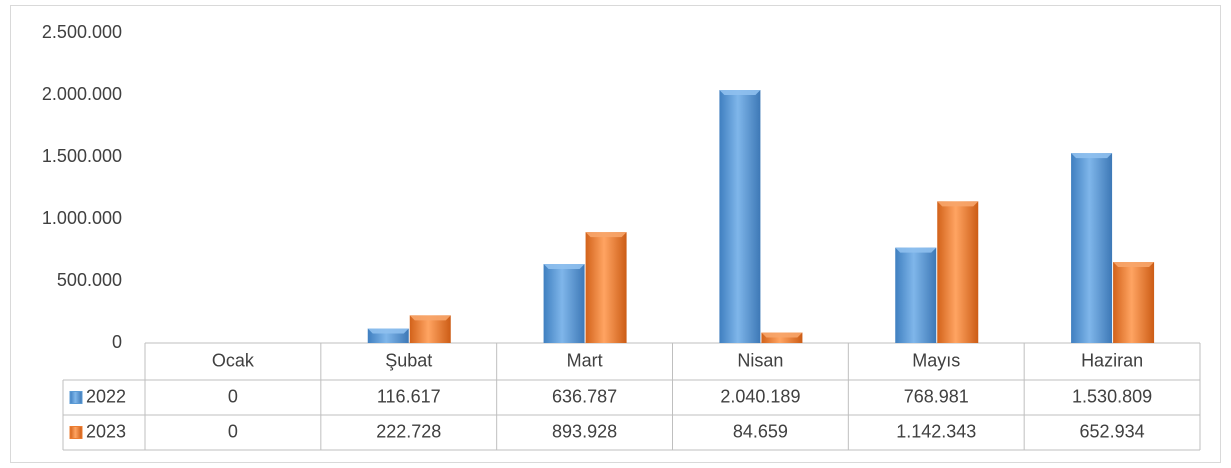 The height and width of the screenshot is (468, 1231). What do you see at coordinates (409, 396) in the screenshot?
I see `table-value: 116.617` at bounding box center [409, 396].